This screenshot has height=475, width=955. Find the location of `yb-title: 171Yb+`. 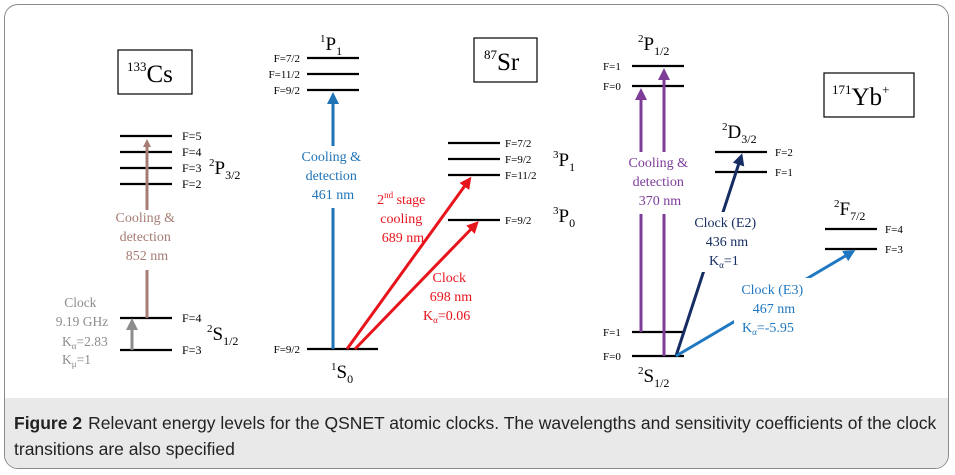

yb-title: 171Yb+ is located at coordinates (860, 96).